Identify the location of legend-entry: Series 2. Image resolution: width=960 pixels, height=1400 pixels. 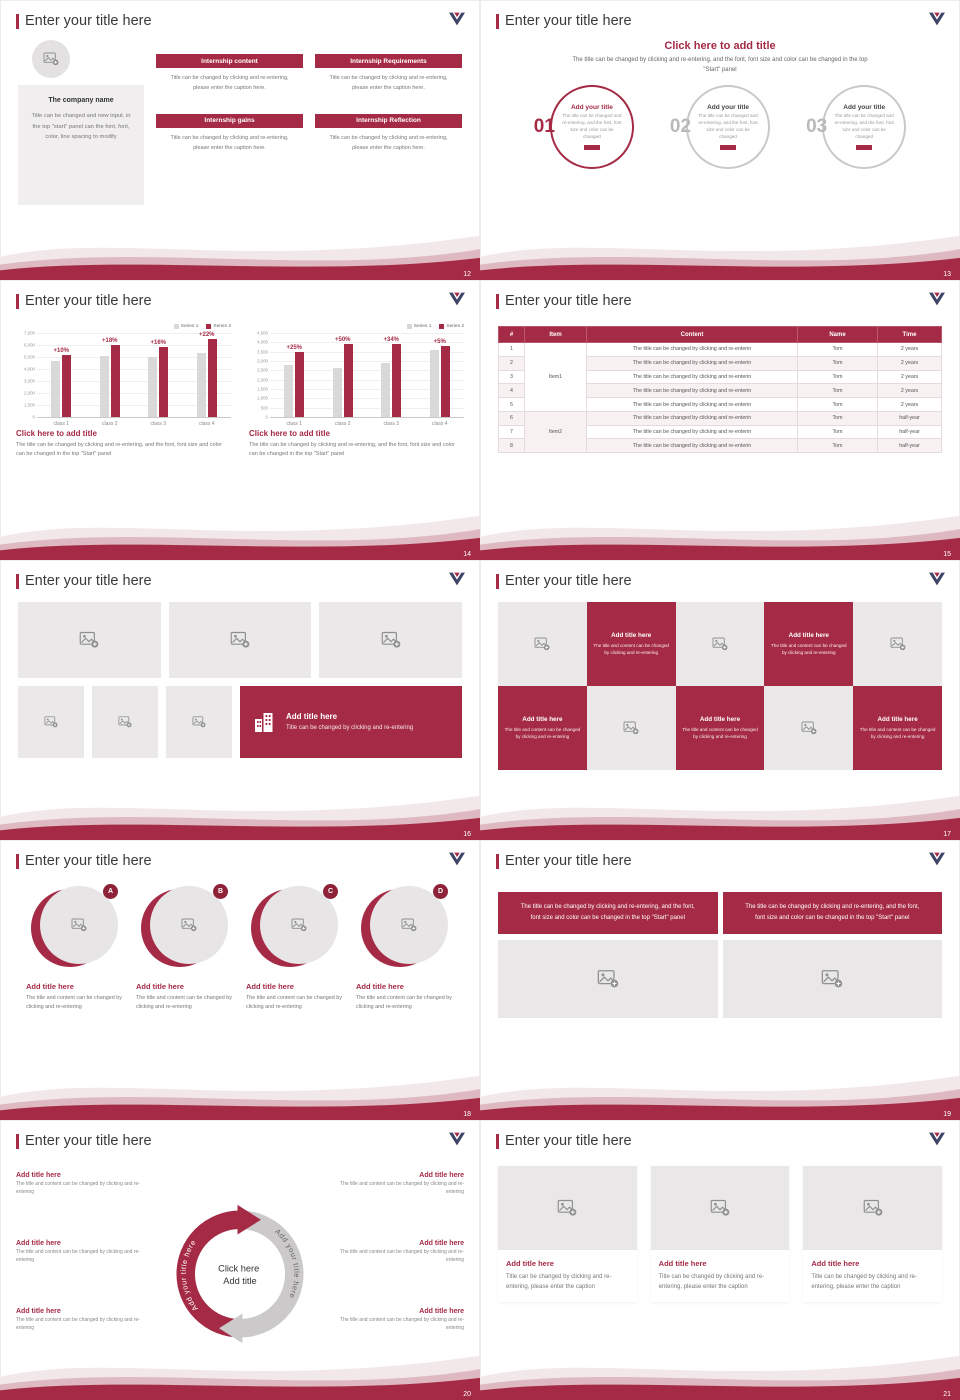
(451, 326).